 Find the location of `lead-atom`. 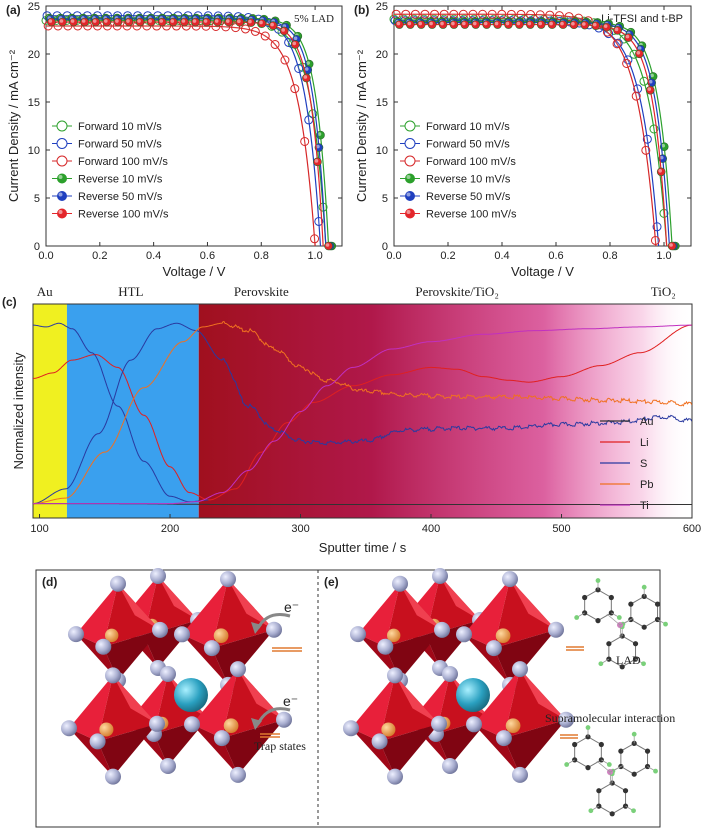

lead-atom is located at coordinates (393, 635).